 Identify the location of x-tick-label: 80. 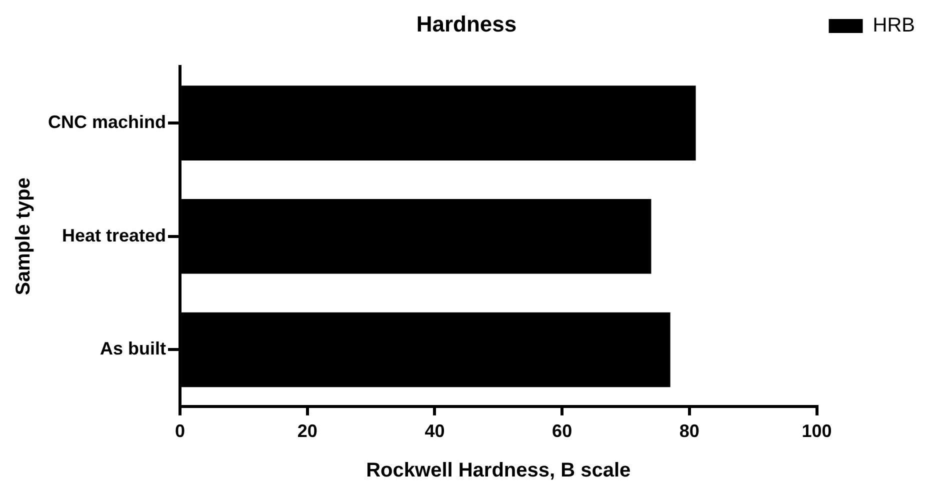
(689, 431).